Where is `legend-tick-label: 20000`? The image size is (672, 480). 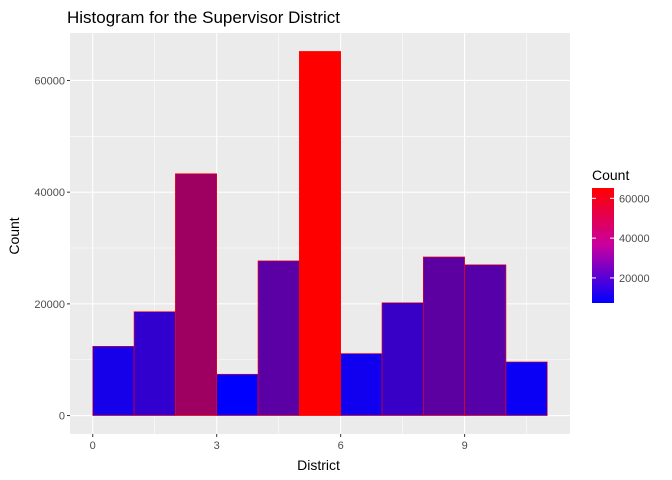
legend-tick-label: 20000 is located at coordinates (634, 279).